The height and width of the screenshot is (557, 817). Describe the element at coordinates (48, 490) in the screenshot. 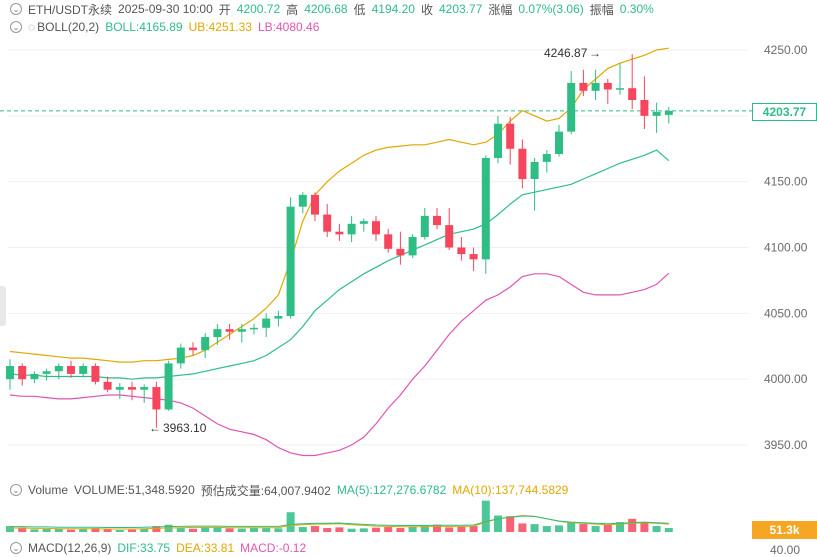

I see `volume-name: Volume` at that location.